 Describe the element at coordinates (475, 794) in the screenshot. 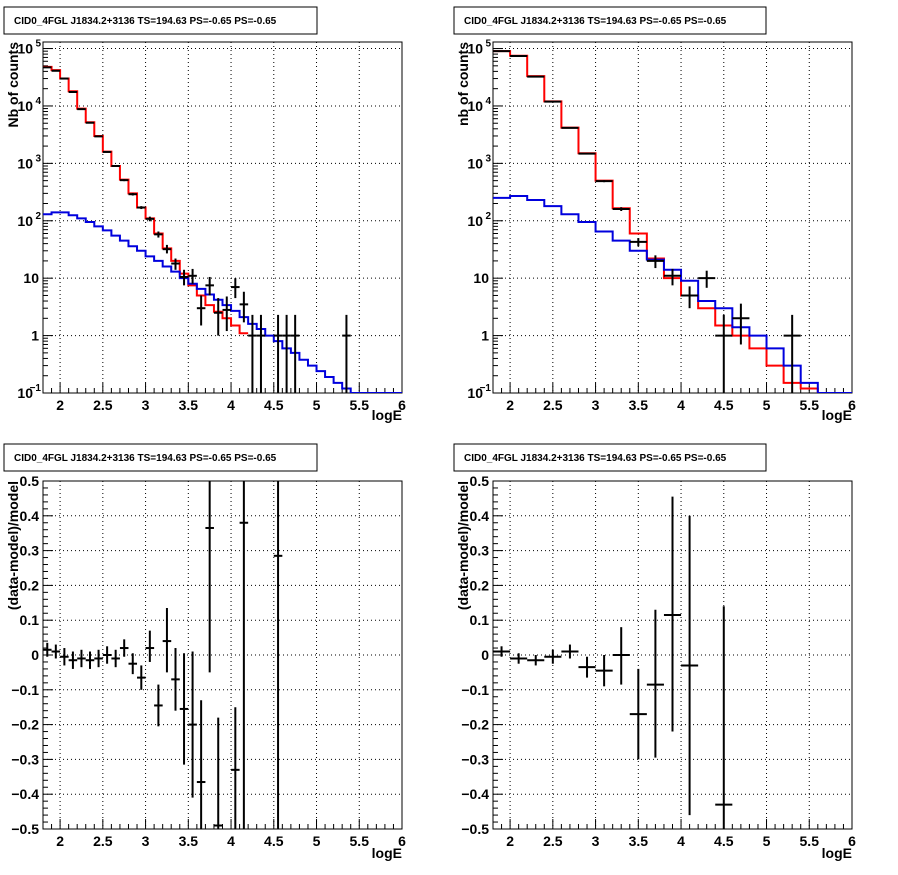

I see `y-tick-label: −0.4` at that location.